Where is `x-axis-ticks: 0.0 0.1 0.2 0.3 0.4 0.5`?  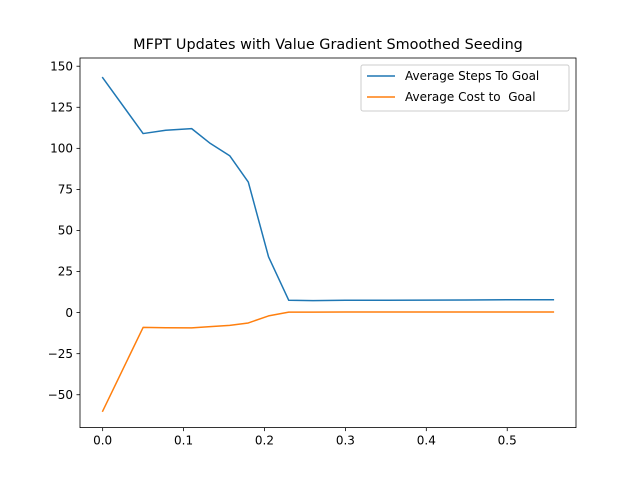
x-axis-ticks: 0.0 0.1 0.2 0.3 0.4 0.5 is located at coordinates (305, 437).